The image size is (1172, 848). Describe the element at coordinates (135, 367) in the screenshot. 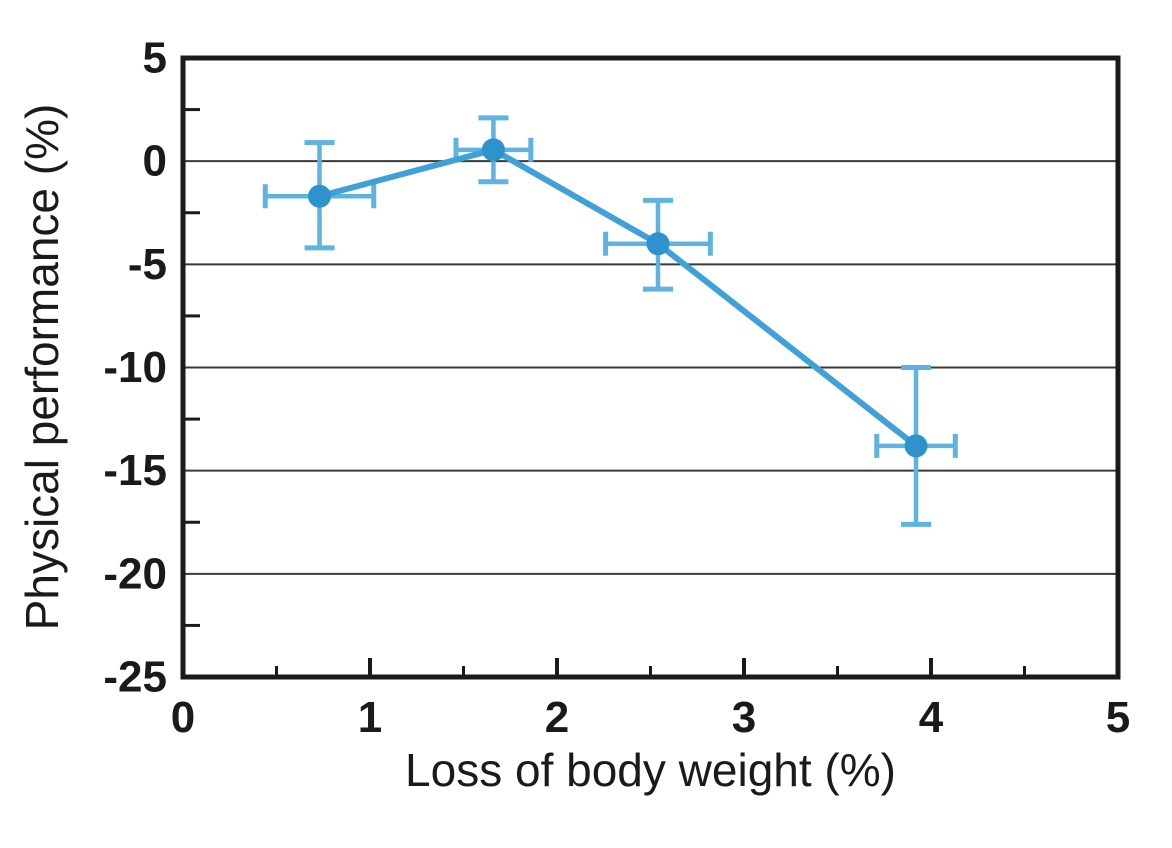

I see `y-tick-label: -10` at that location.